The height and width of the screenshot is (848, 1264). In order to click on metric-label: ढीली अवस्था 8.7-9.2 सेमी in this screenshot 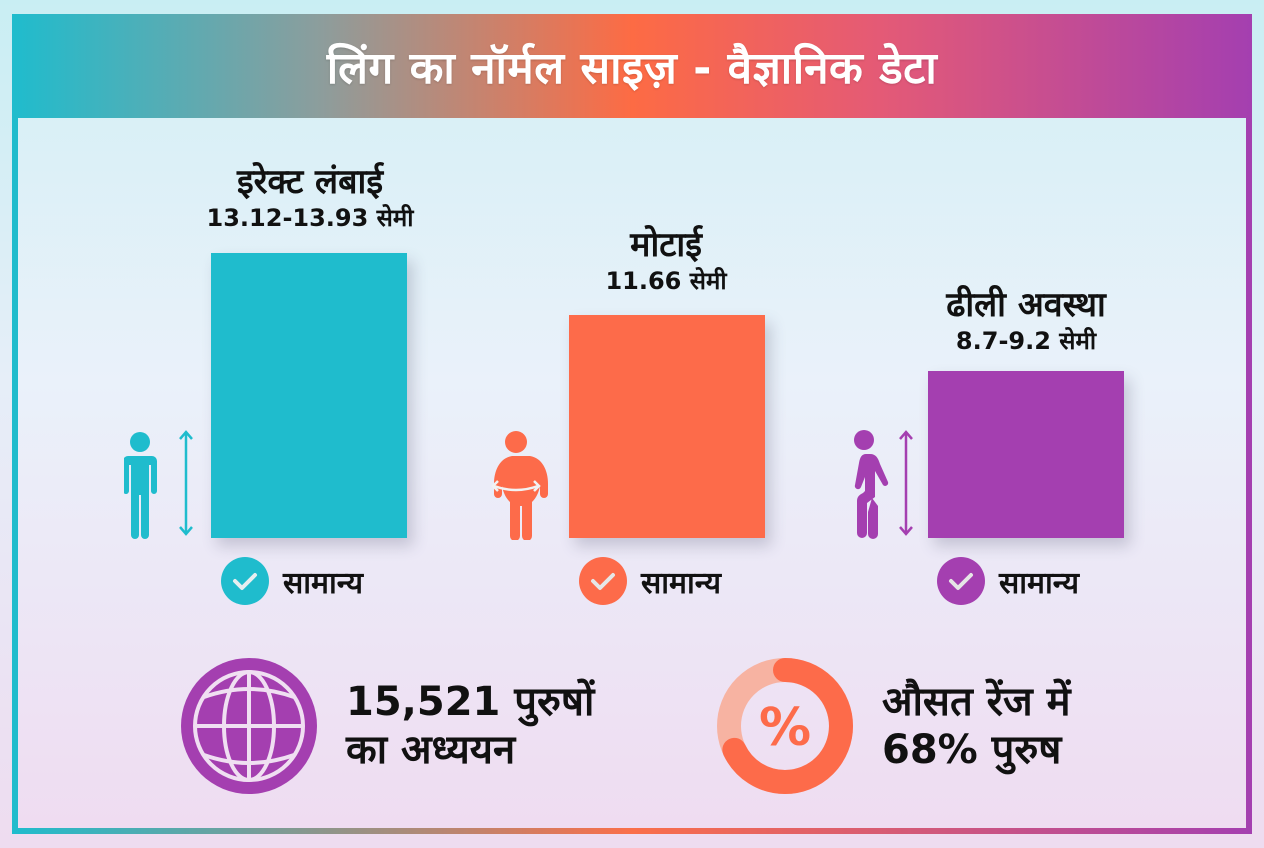, I will do `click(1026, 321)`.